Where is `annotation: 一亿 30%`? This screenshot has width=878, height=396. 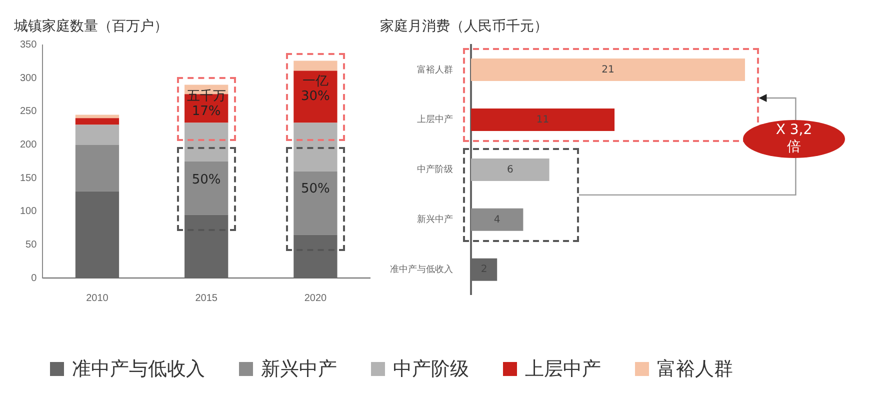 annotation: 一亿 30% is located at coordinates (315, 89).